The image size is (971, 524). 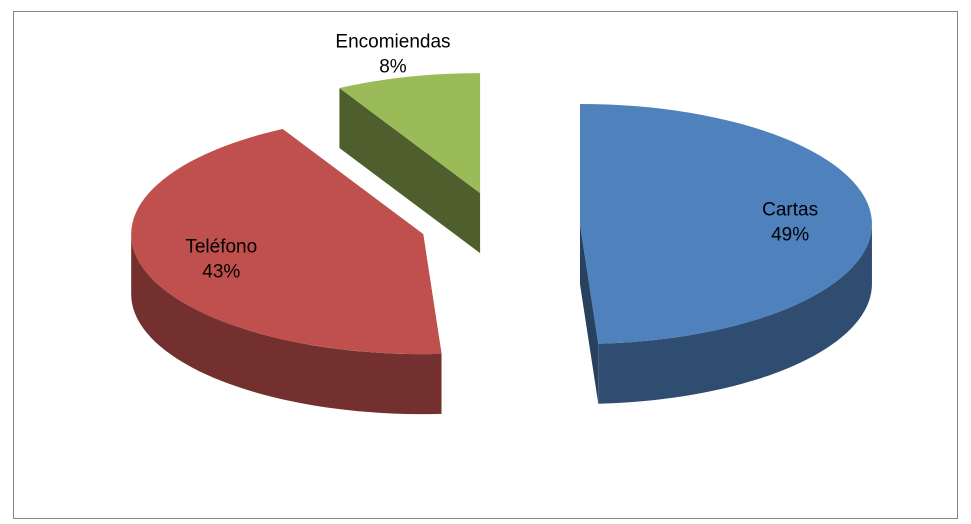 What do you see at coordinates (221, 246) in the screenshot?
I see `slice-label: Teléfono` at bounding box center [221, 246].